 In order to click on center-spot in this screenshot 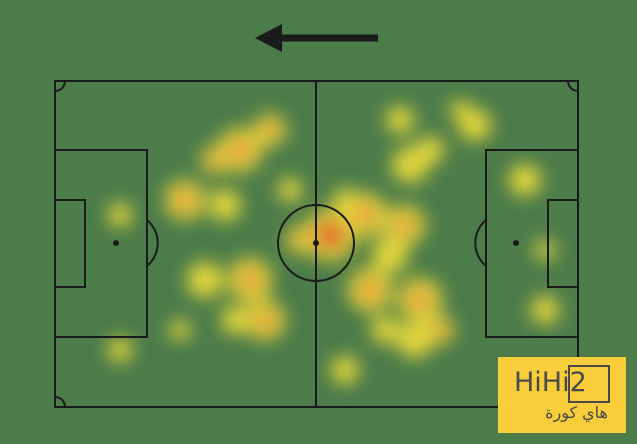, I will do `click(316, 243)`.